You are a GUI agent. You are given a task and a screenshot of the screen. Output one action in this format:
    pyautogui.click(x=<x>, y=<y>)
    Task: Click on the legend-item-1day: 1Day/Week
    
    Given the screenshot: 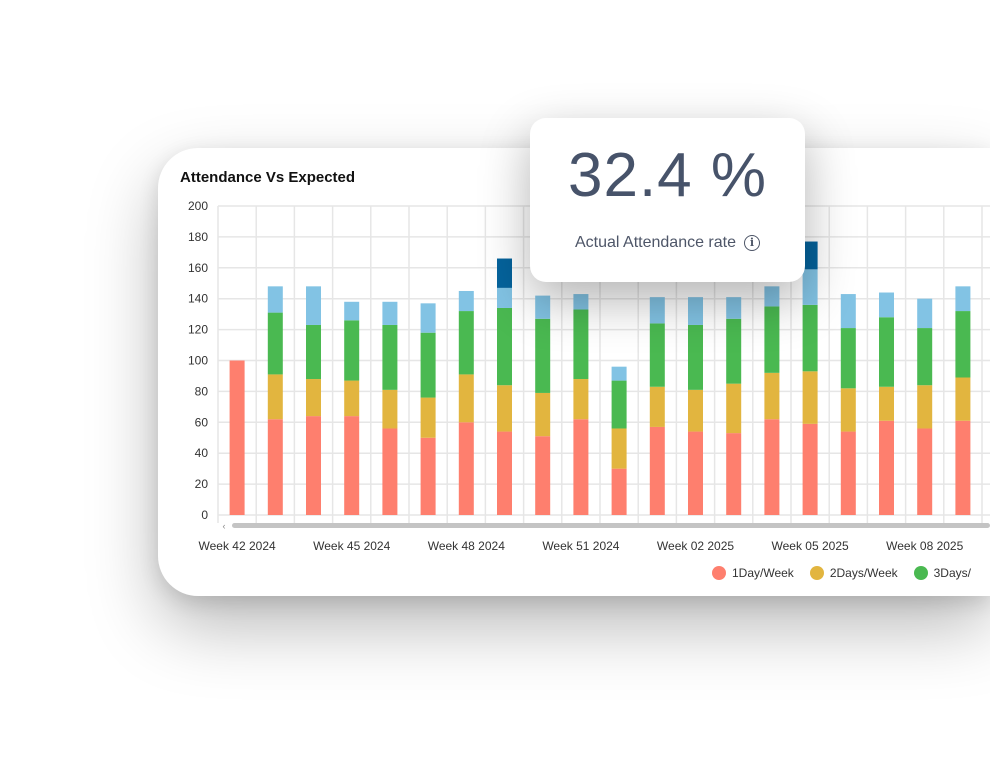 What is the action you would take?
    pyautogui.click(x=753, y=573)
    